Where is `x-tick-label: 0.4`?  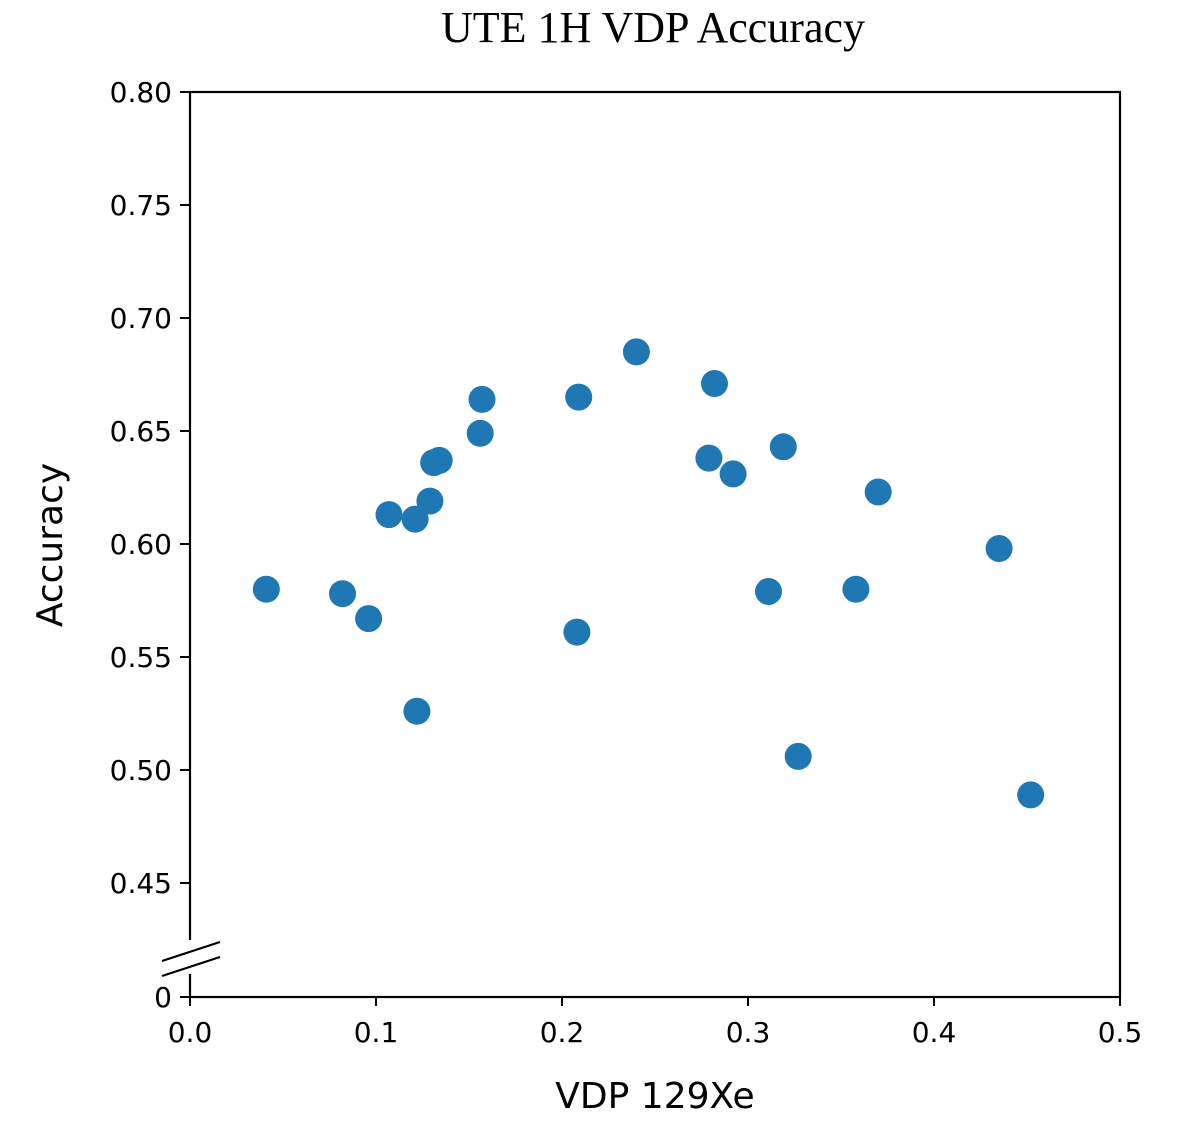
x-tick-label: 0.4 is located at coordinates (934, 1032).